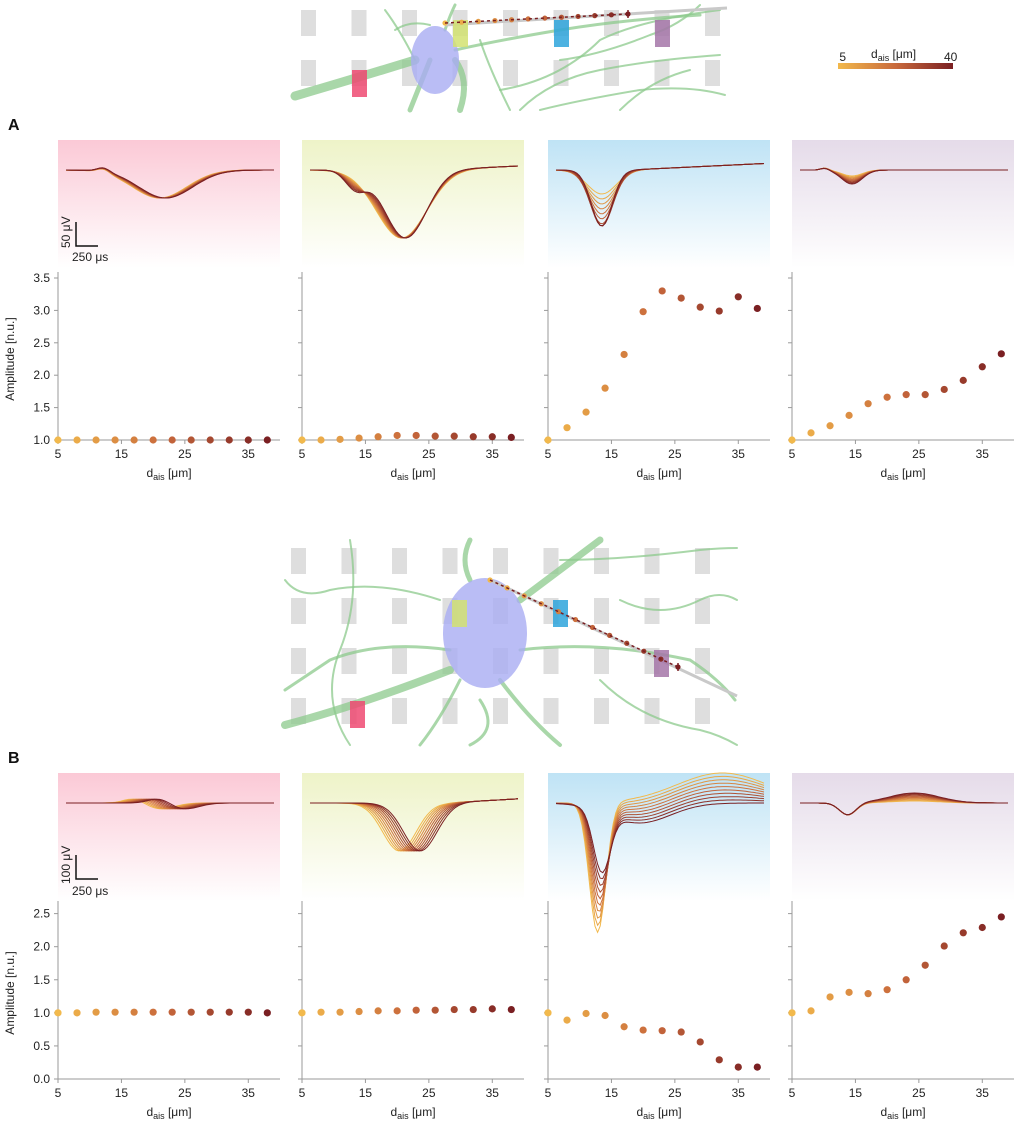  I want to click on electrode-blue, so click(560, 613).